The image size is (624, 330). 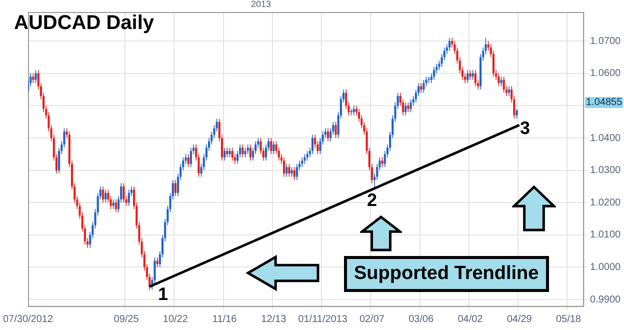 What do you see at coordinates (372, 200) in the screenshot?
I see `annotation: 2` at bounding box center [372, 200].